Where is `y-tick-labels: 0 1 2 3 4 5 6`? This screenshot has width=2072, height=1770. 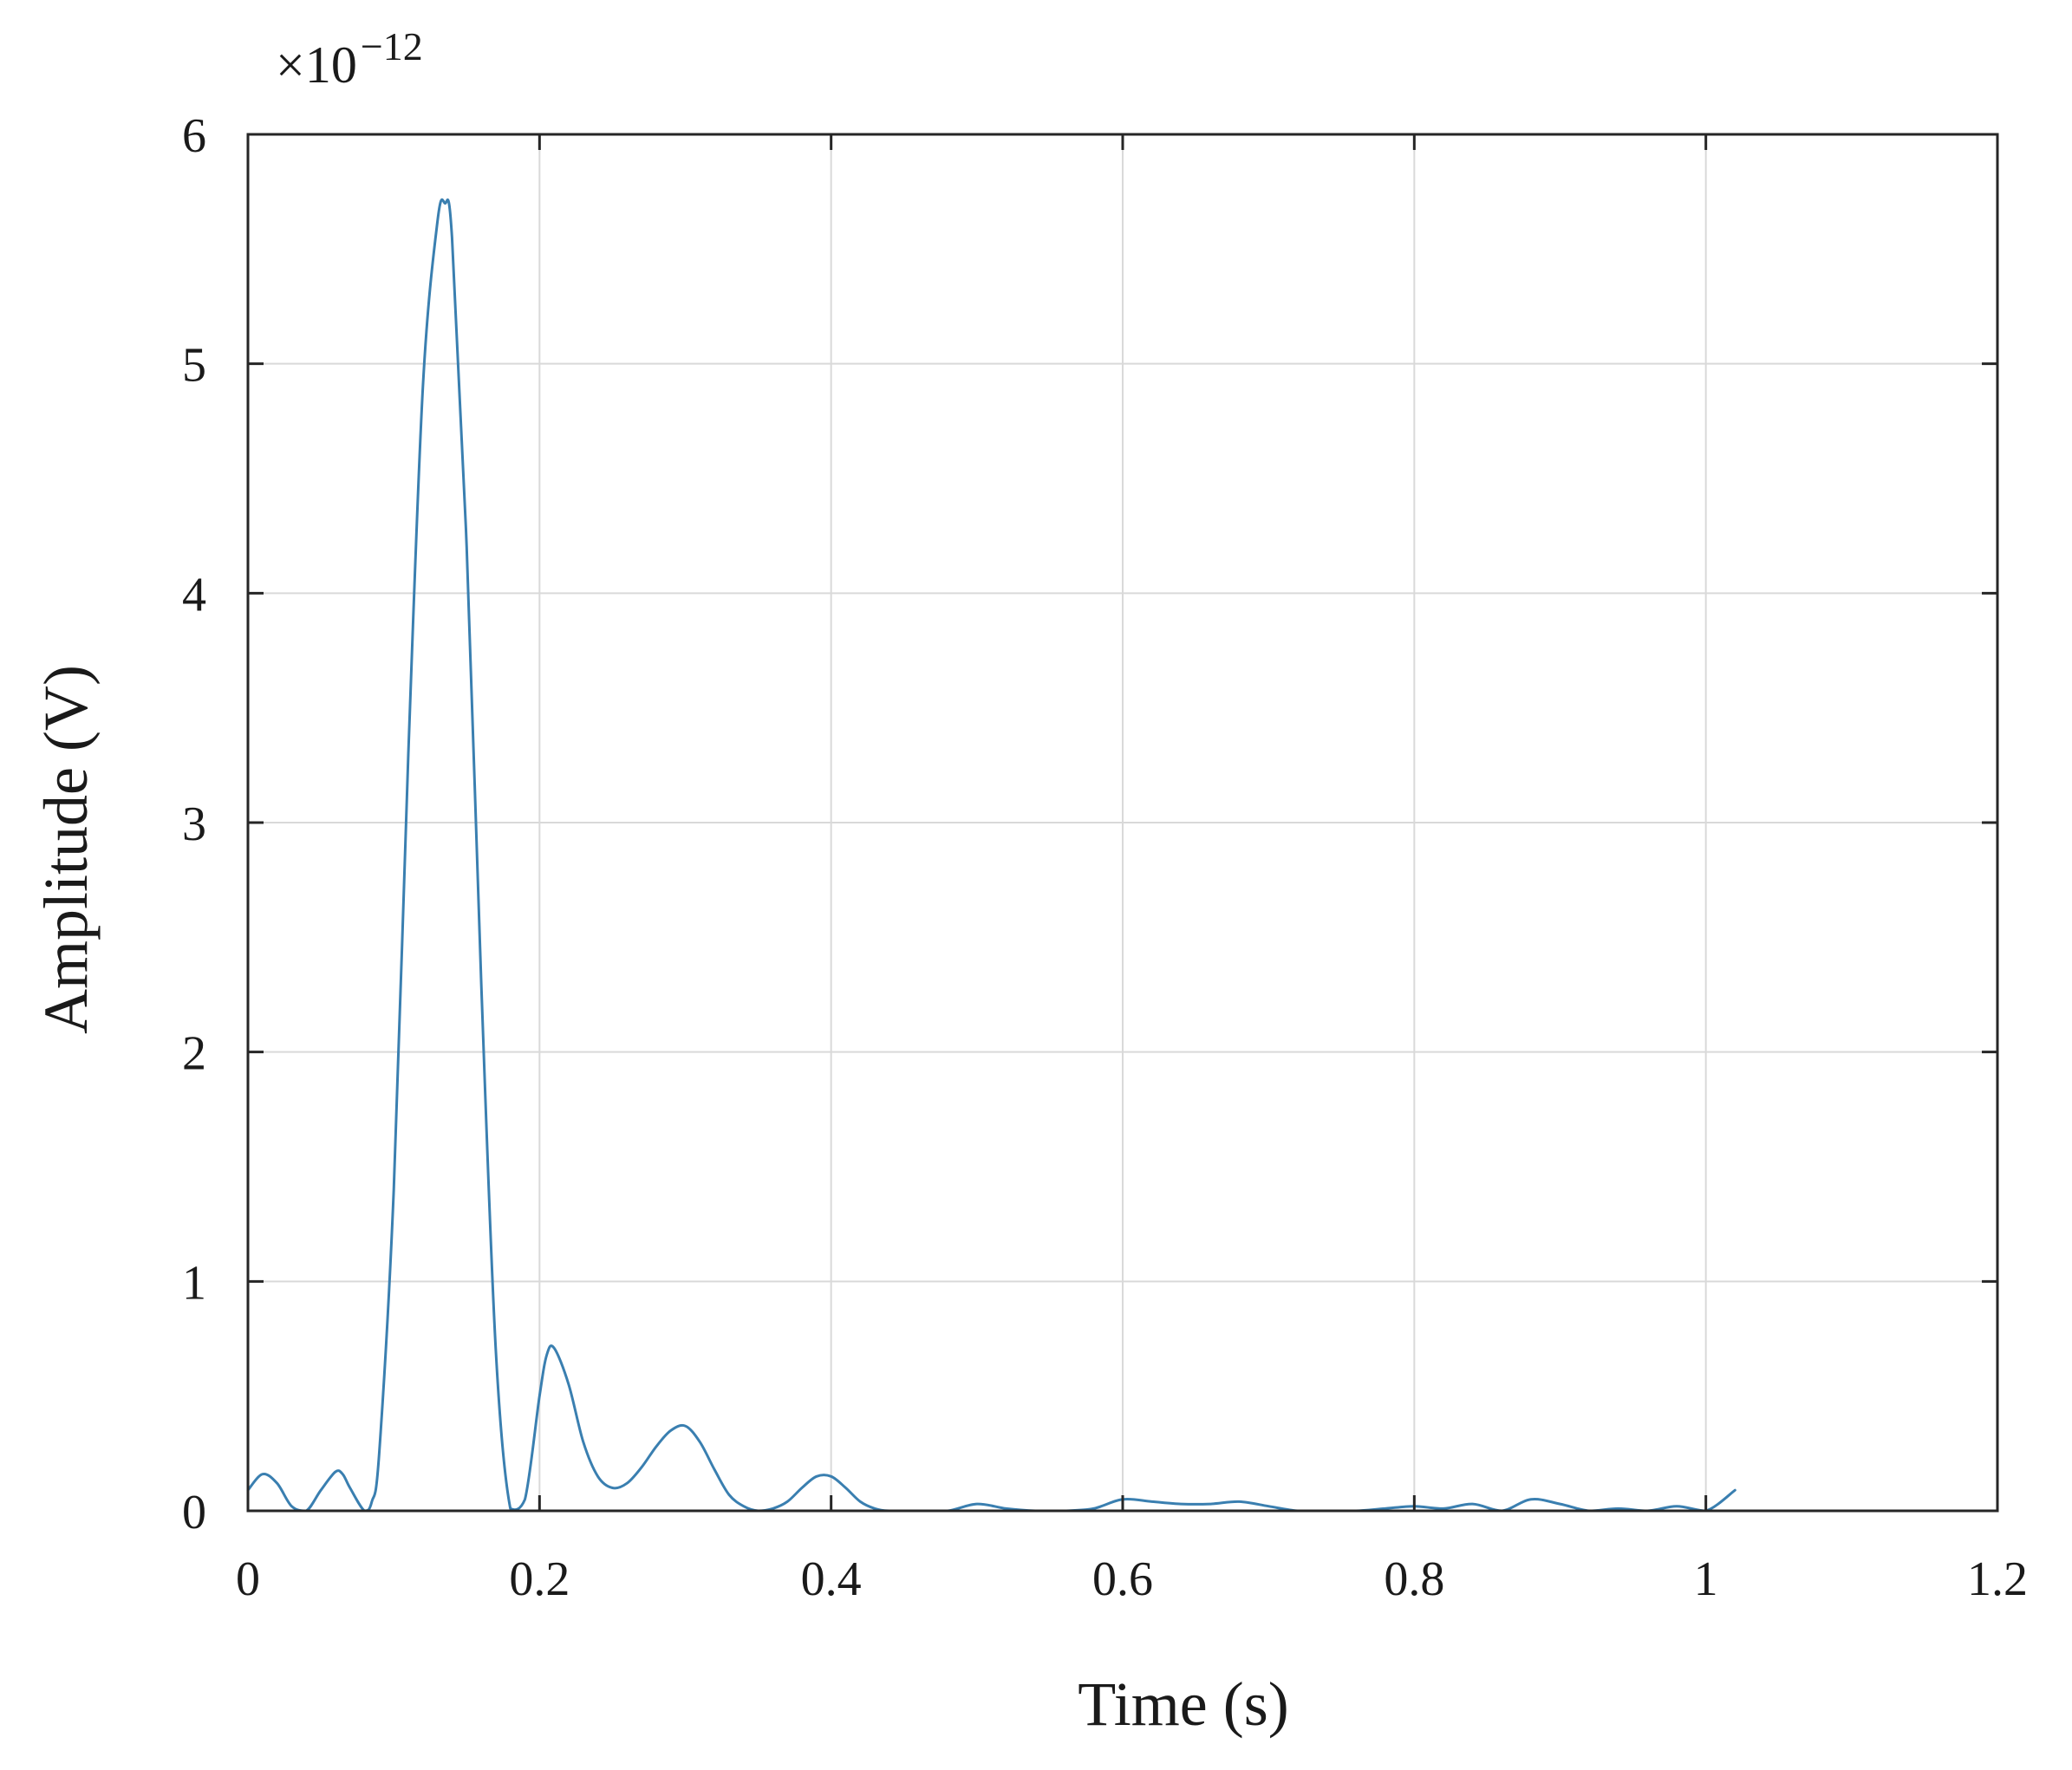 y-tick-labels: 0 1 2 3 4 5 6 is located at coordinates (194, 824).